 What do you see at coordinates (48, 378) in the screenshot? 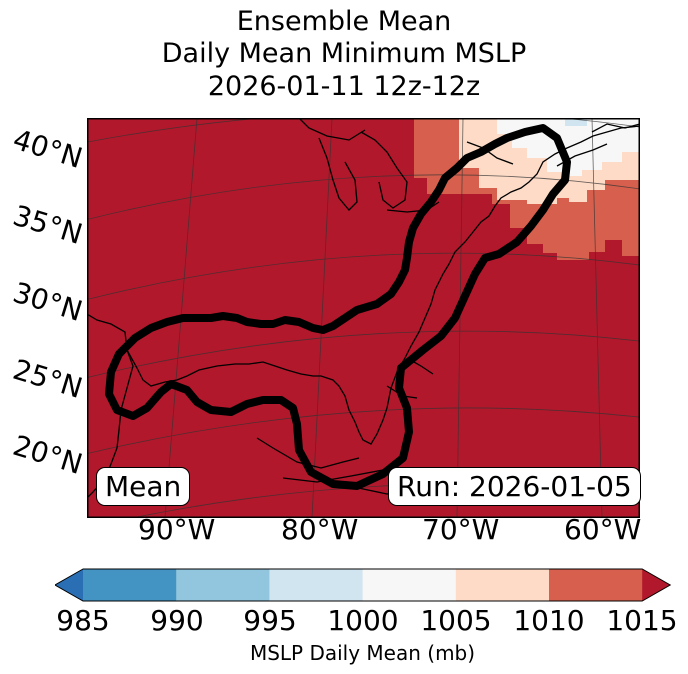
I see `lat-label-25n: 25°N` at bounding box center [48, 378].